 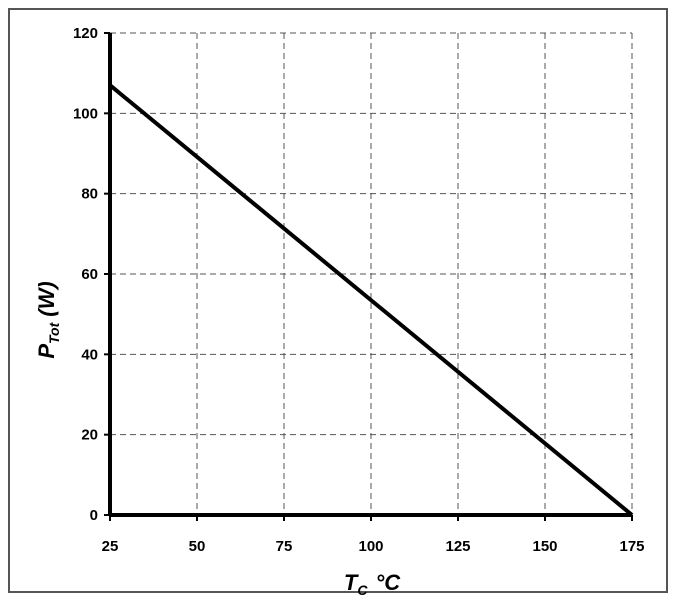 What do you see at coordinates (89, 274) in the screenshot?
I see `y-tick-label-60: 60` at bounding box center [89, 274].